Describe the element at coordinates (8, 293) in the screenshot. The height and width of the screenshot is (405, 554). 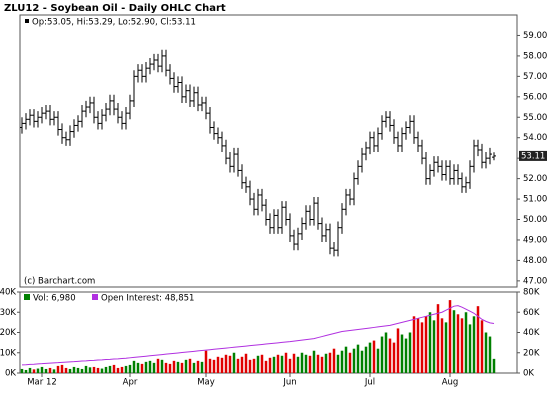
I see `y-tick-label: 40K` at that location.